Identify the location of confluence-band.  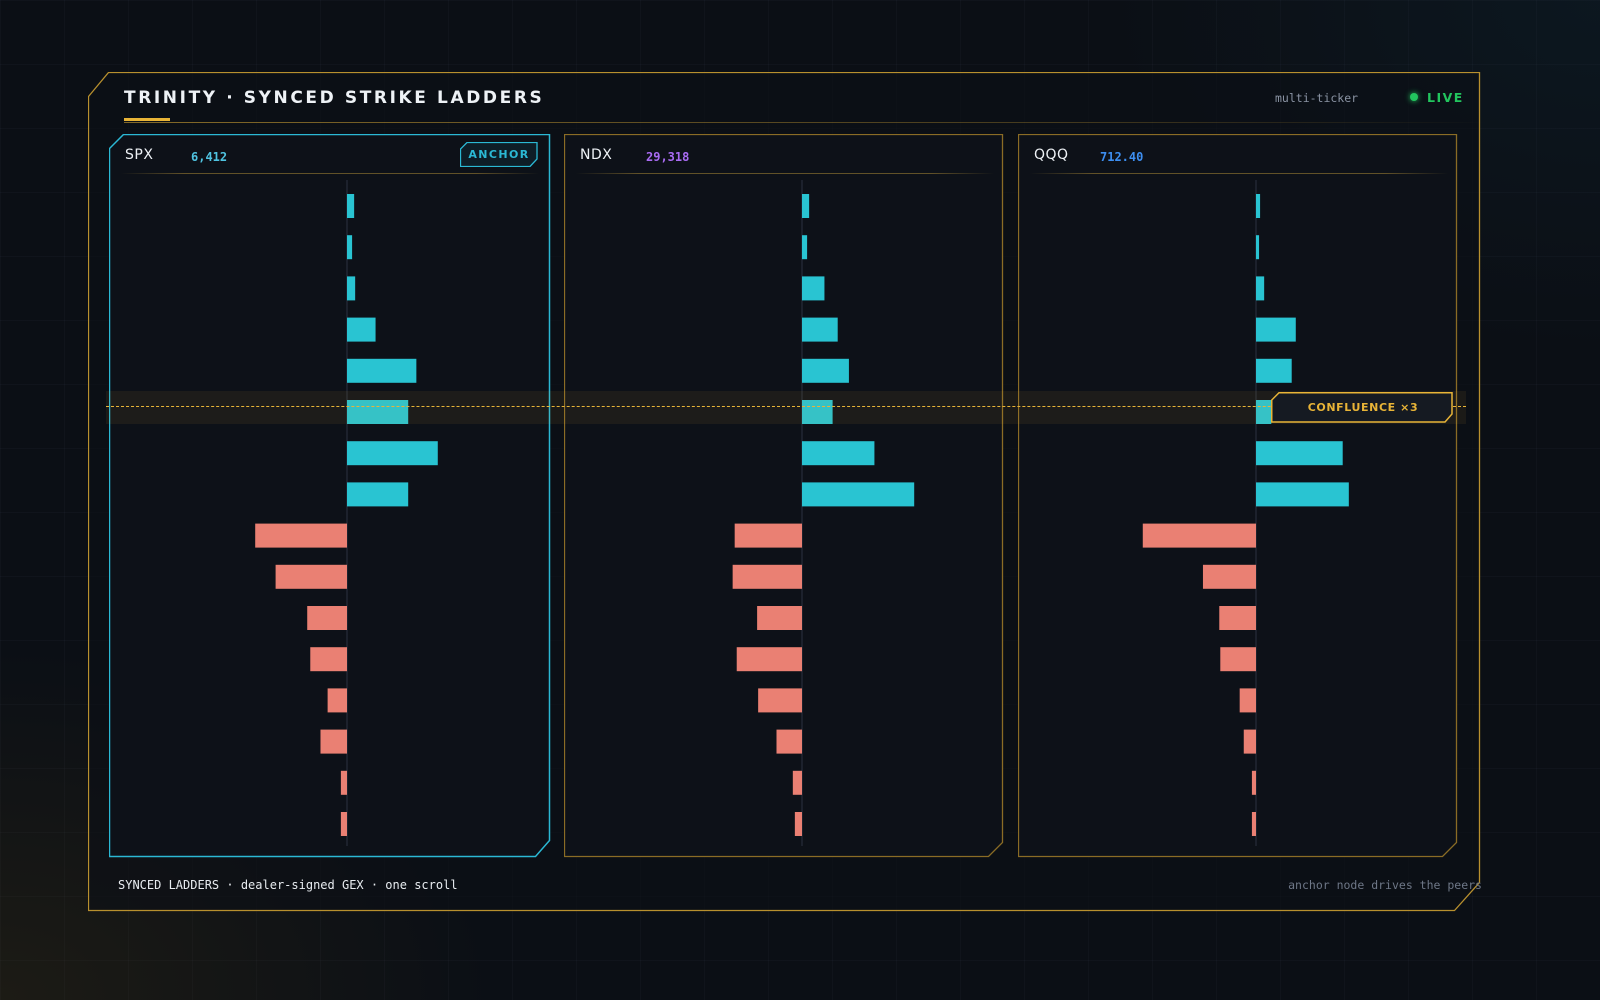
(786, 407).